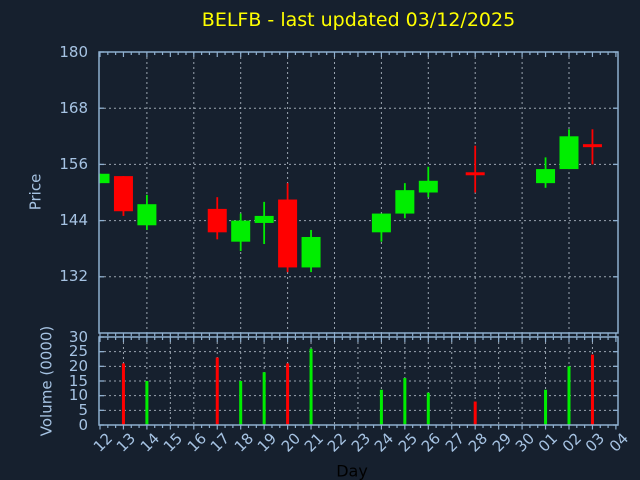 Image resolution: width=640 pixels, height=480 pixels. Describe the element at coordinates (73, 51) in the screenshot. I see `price-ytick-label-180: 180` at that location.